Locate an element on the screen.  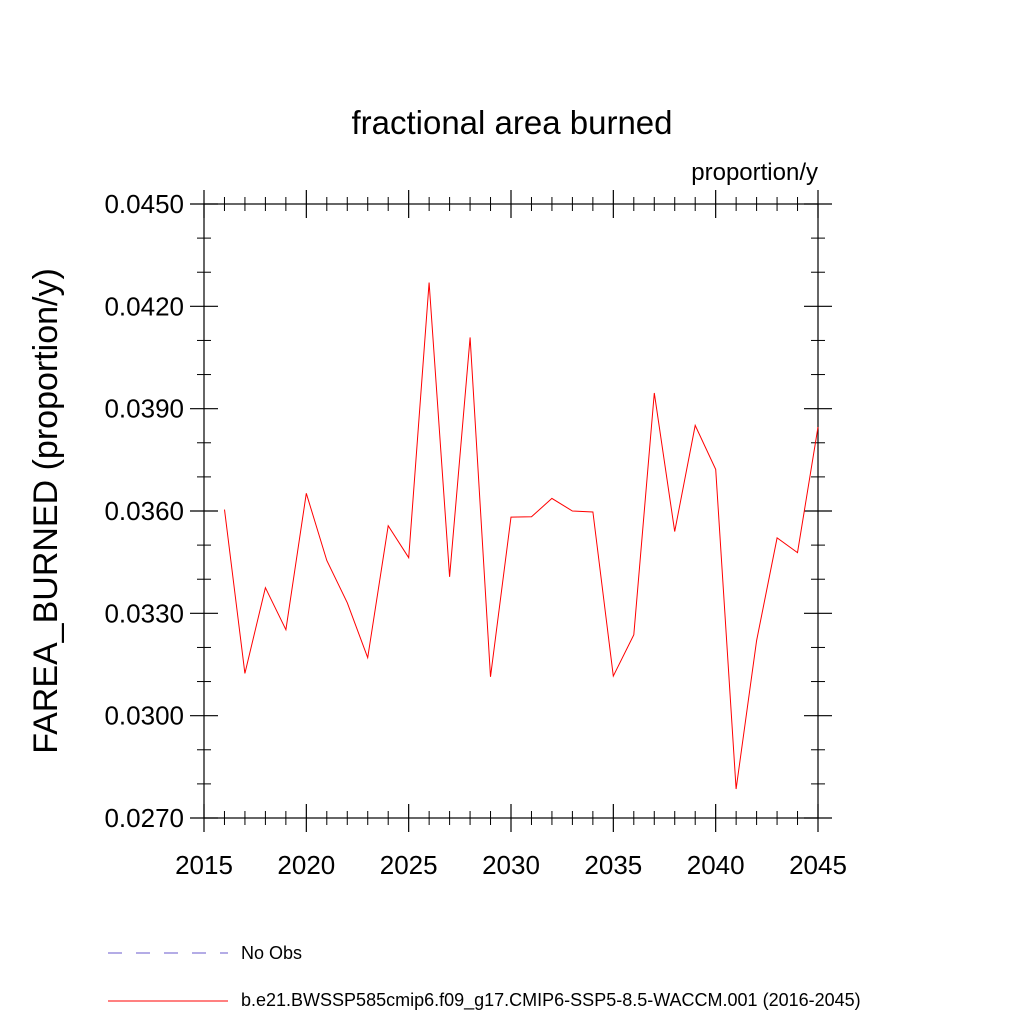
units-label: proportion/y is located at coordinates (754, 172).